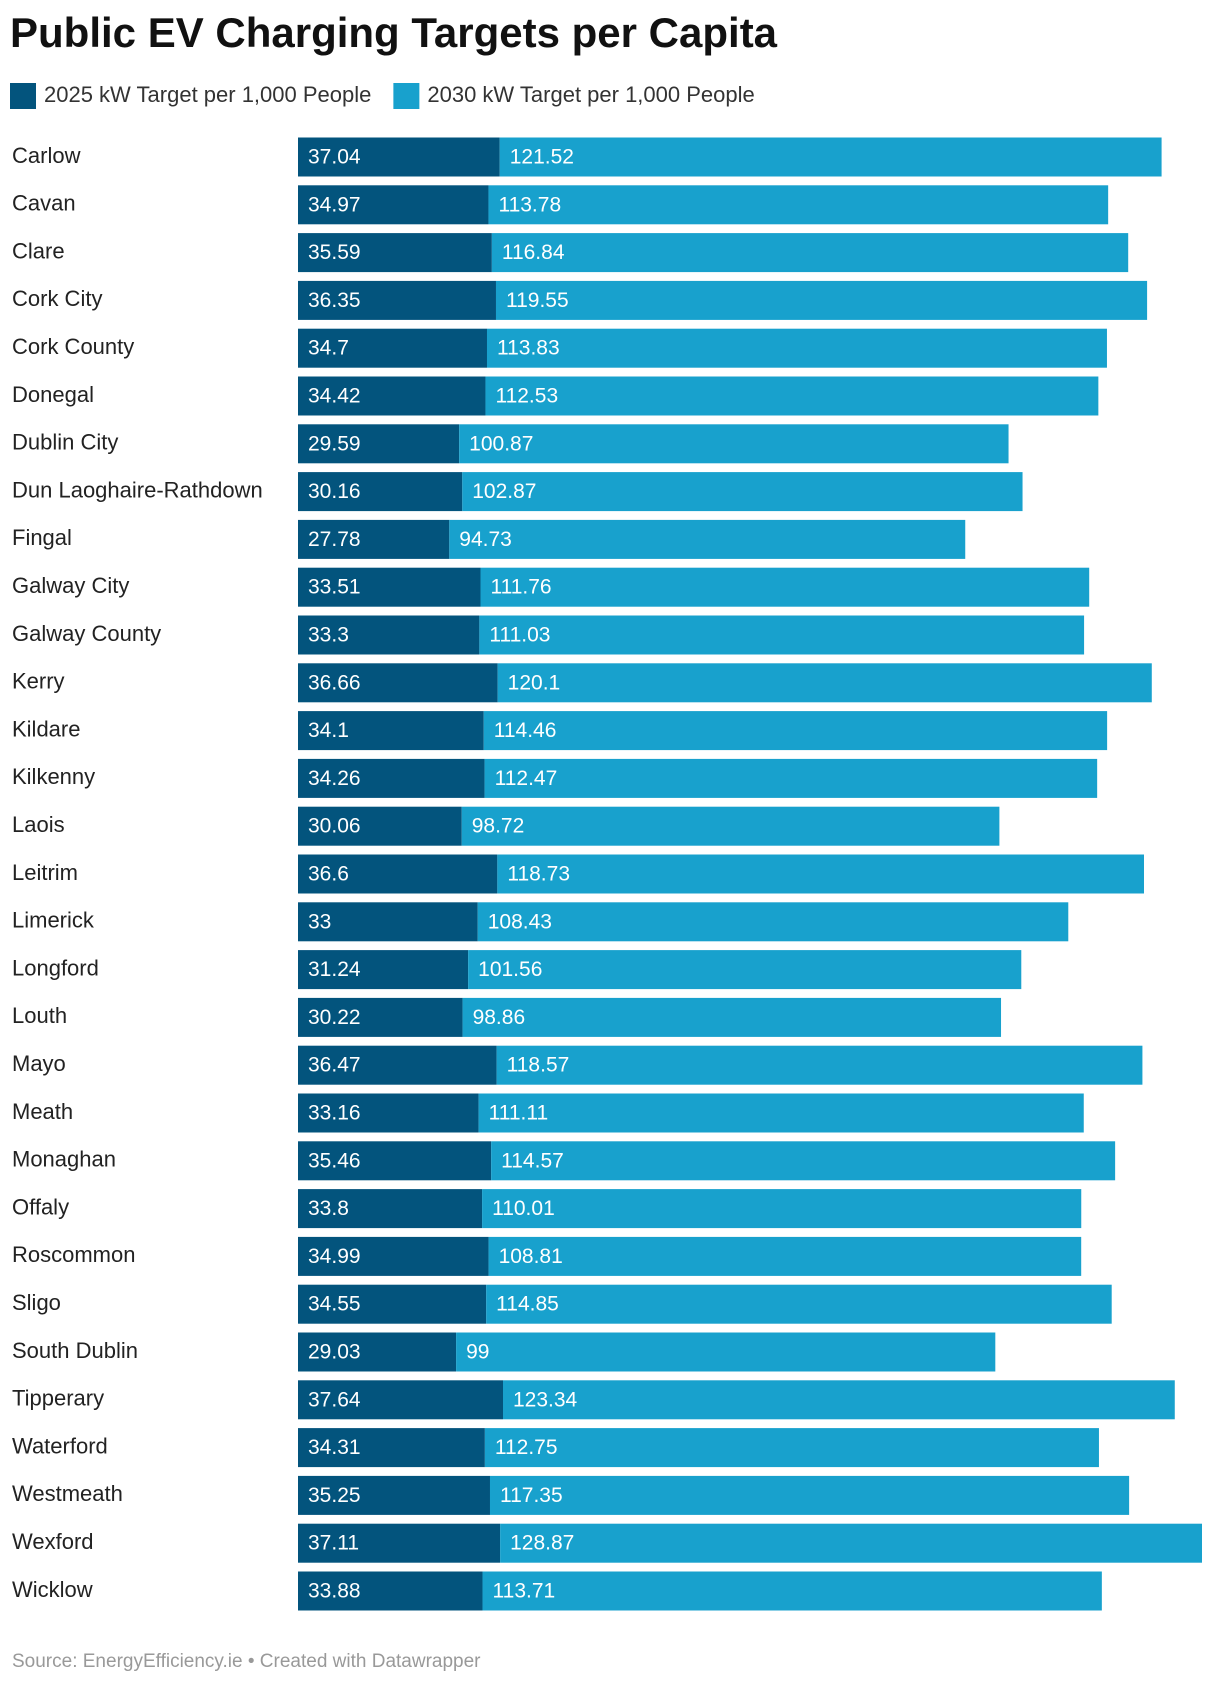 The height and width of the screenshot is (1696, 1220). What do you see at coordinates (65, 442) in the screenshot?
I see `category-label: Dublin City` at bounding box center [65, 442].